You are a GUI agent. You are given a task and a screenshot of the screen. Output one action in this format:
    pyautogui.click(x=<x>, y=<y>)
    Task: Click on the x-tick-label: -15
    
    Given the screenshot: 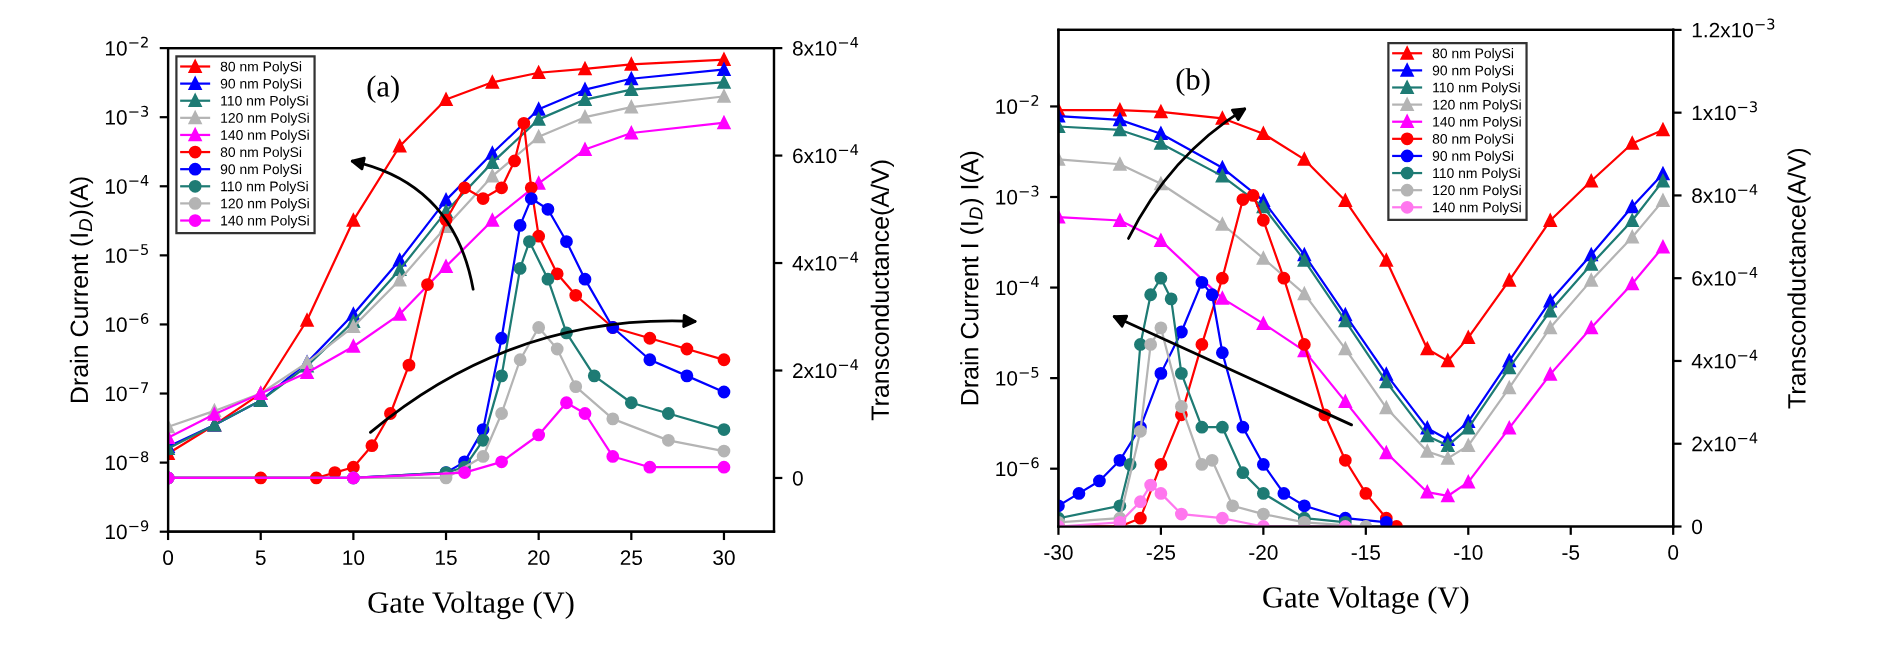 What is the action you would take?
    pyautogui.click(x=1365, y=552)
    